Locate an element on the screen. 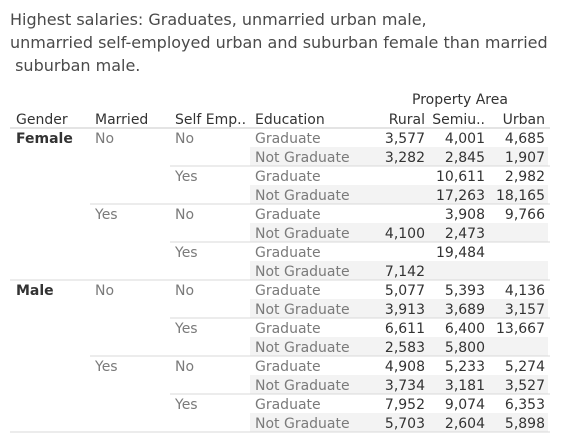 Image resolution: width=567 pixels, height=442 pixels. title-line-3: suburban male. is located at coordinates (75, 65).